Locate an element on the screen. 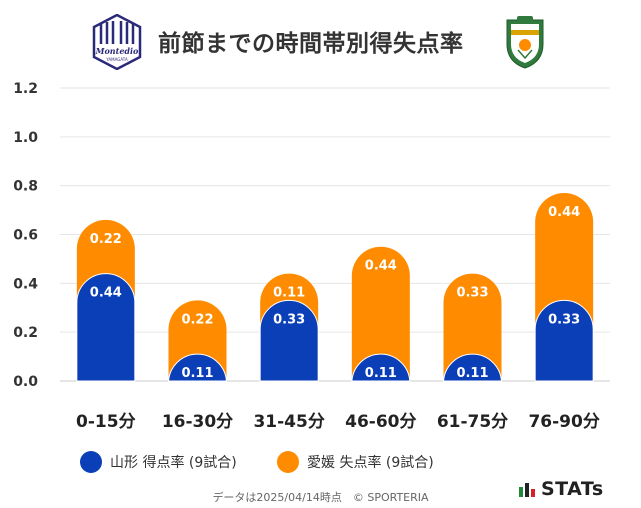  y-tick-label: 0.6 is located at coordinates (25, 236).